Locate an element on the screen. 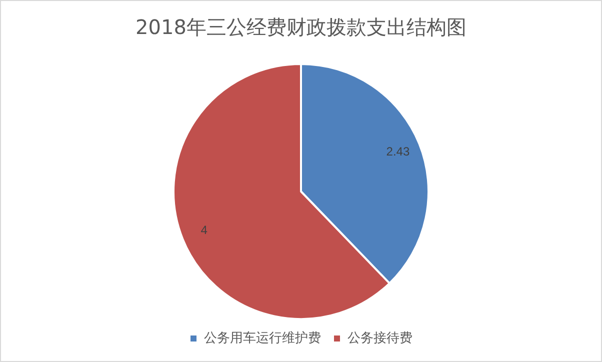  data-label: 2.43 is located at coordinates (398, 151).